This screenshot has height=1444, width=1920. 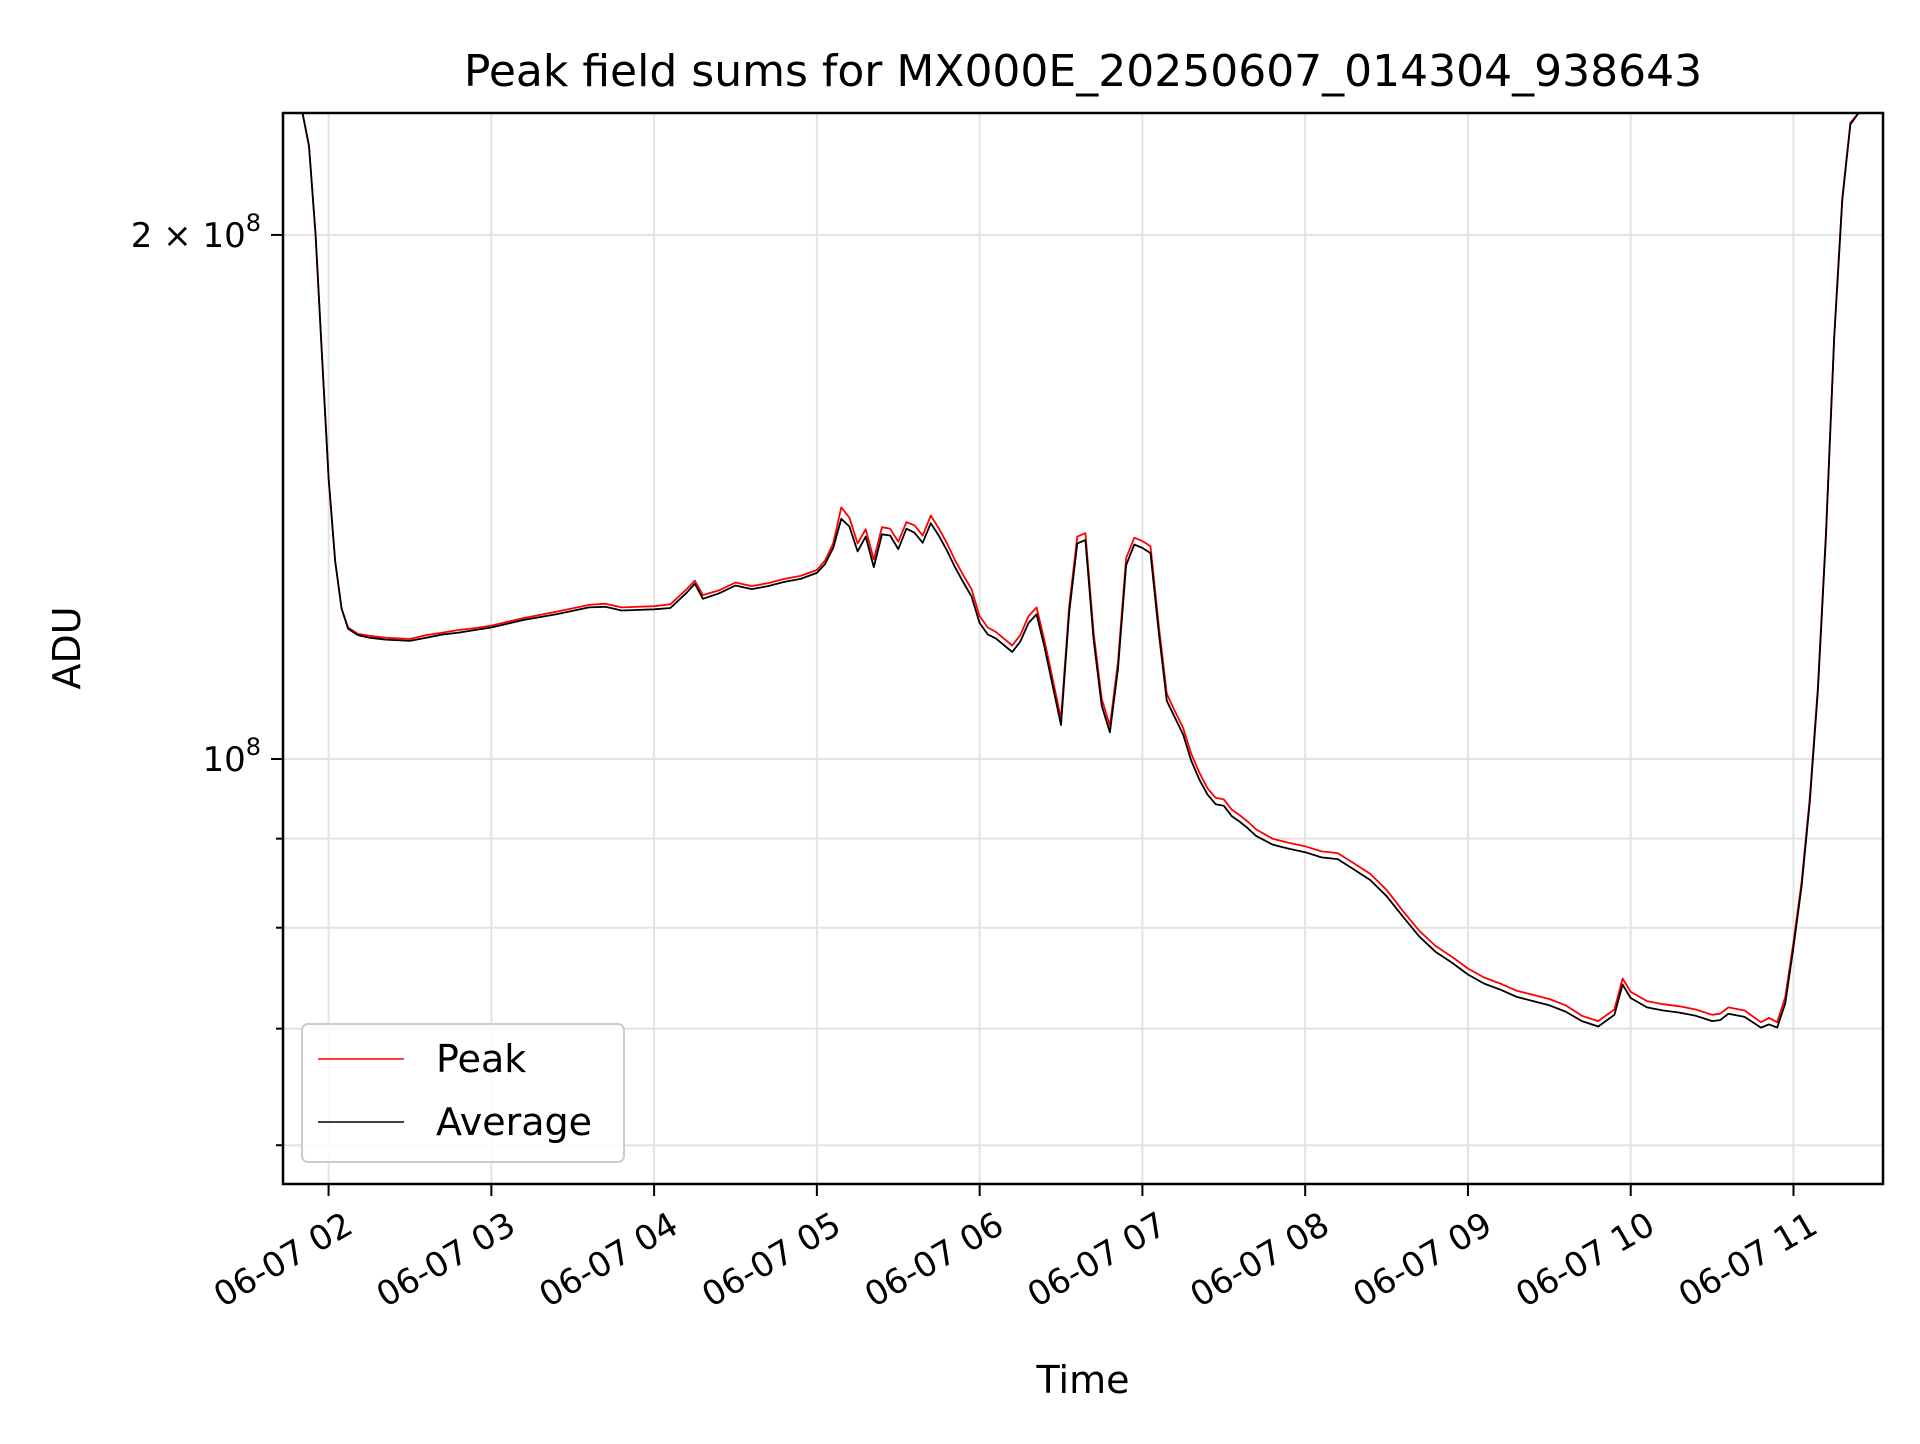 I want to click on y-axis-label: ADU, so click(x=67, y=647).